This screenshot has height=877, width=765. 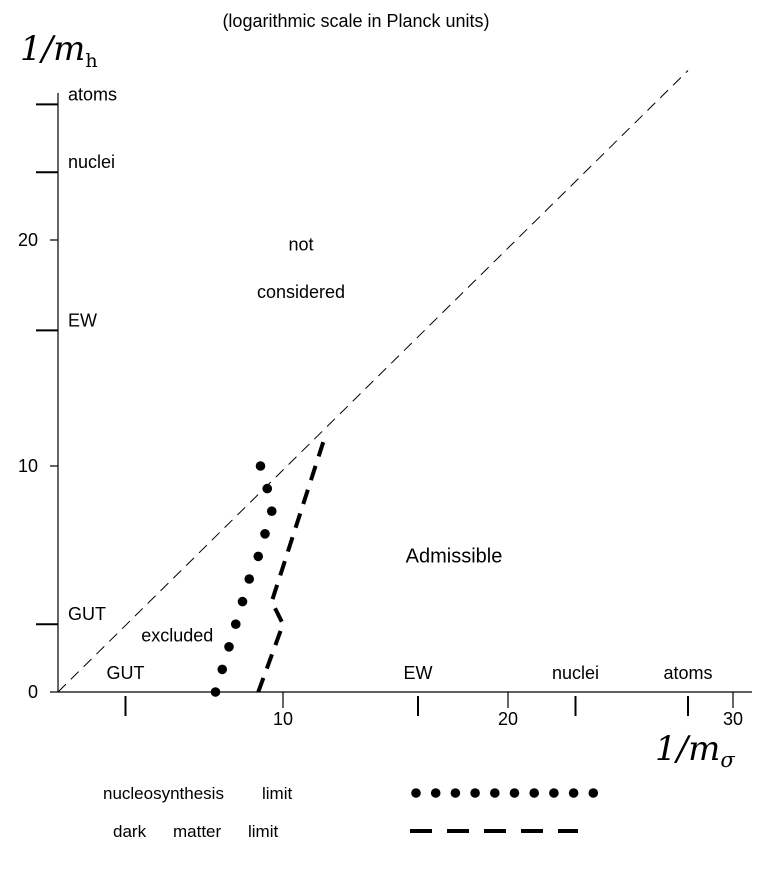 I want to click on x-scale-marks: GUT EW nuclei atoms, so click(x=410, y=689).